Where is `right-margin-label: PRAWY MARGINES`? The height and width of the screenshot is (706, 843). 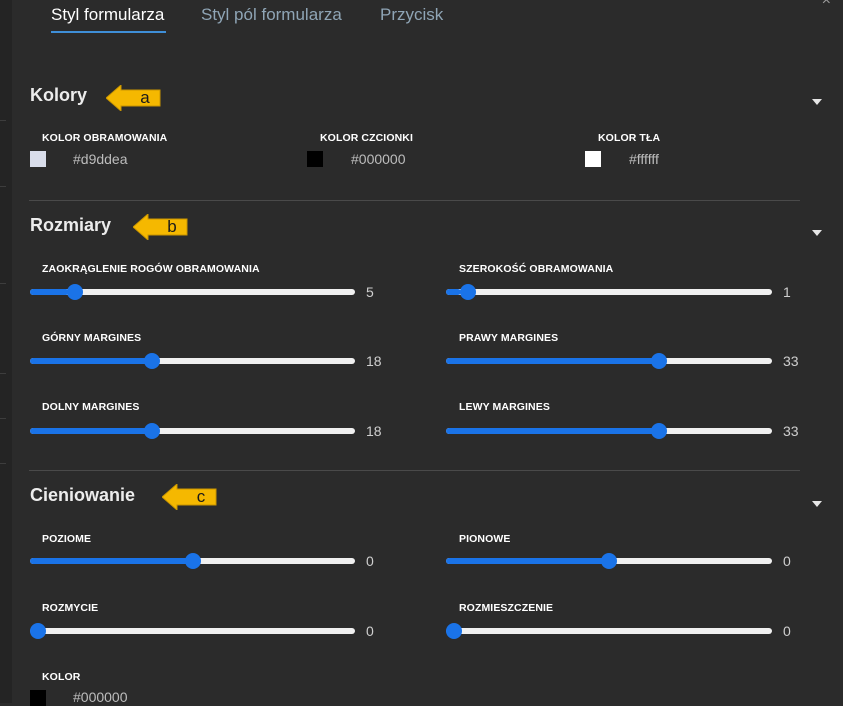 right-margin-label: PRAWY MARGINES is located at coordinates (509, 338).